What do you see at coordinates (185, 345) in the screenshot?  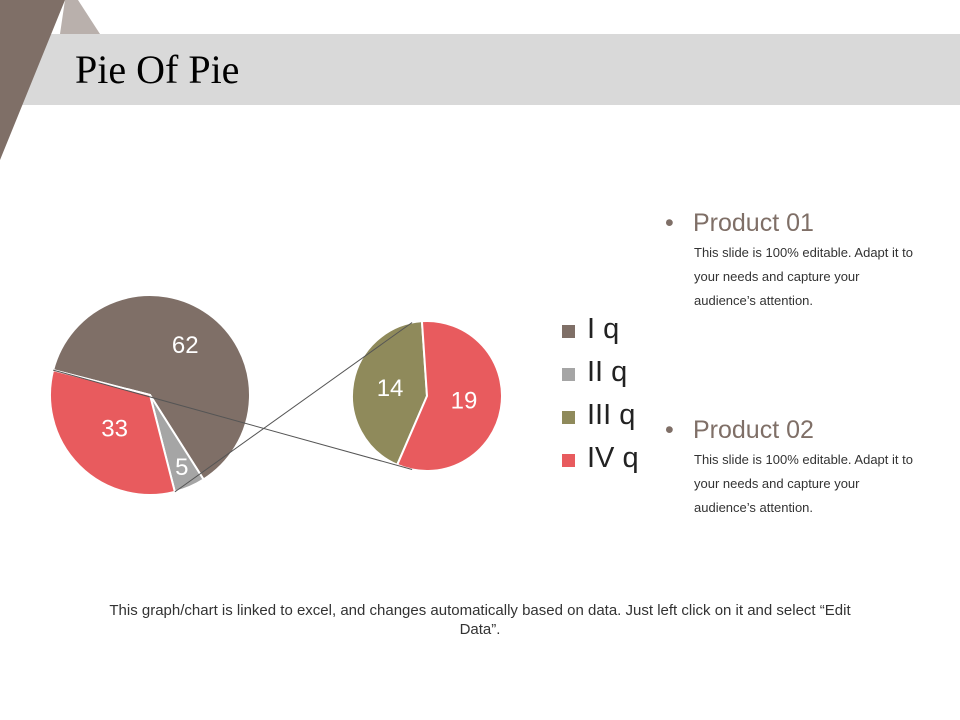 I see `main-pie-data-label: 62` at bounding box center [185, 345].